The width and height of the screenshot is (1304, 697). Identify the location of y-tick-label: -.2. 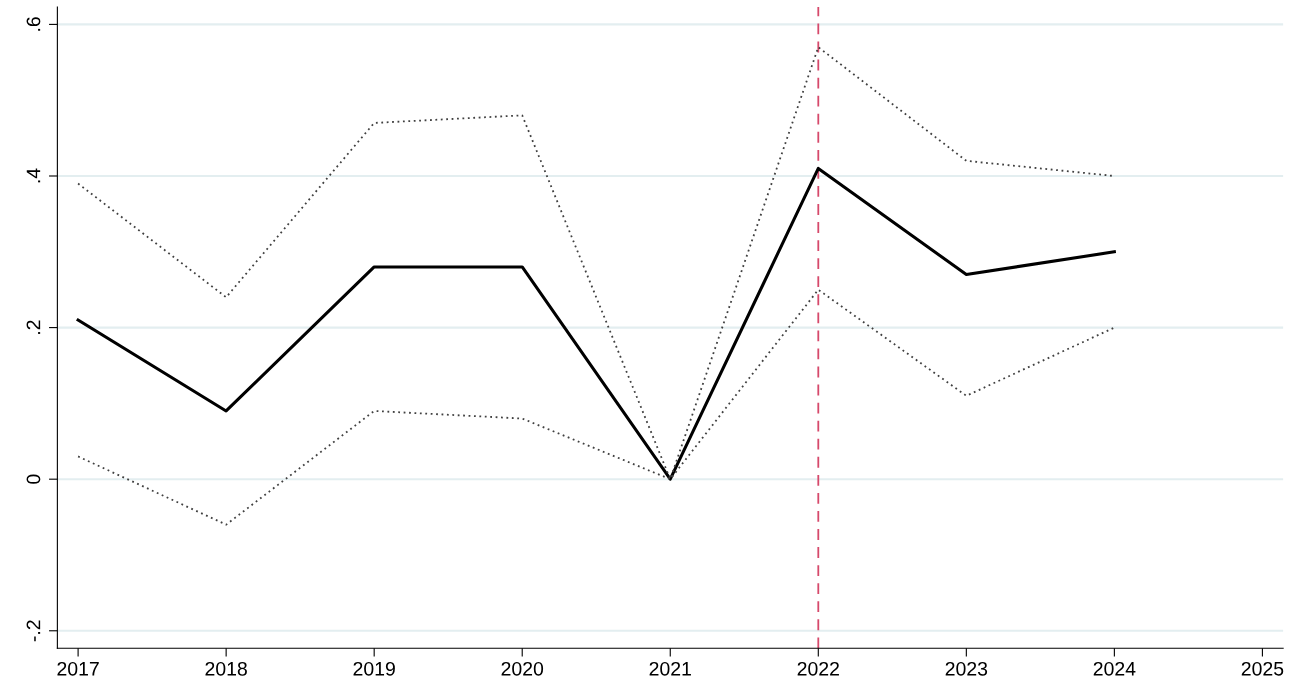
(33, 631).